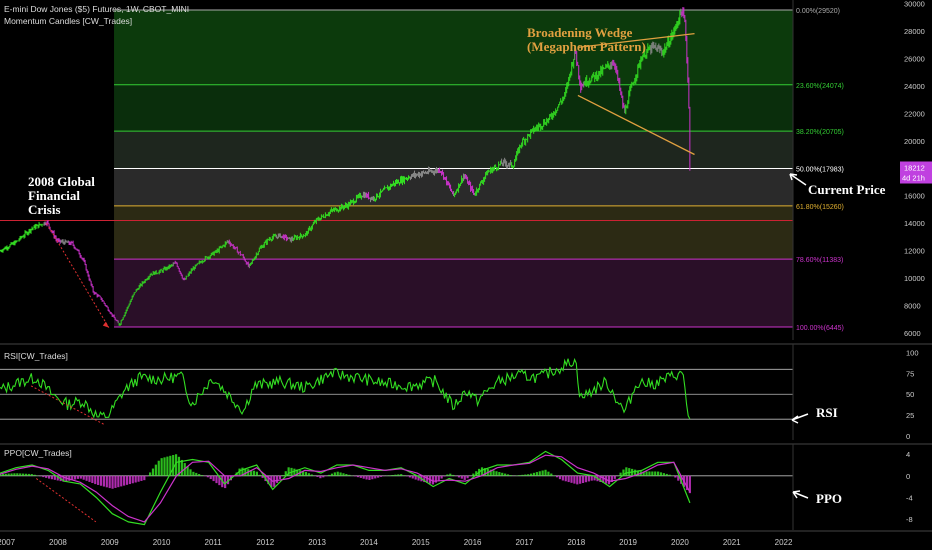  I want to click on time-axis-tick: 2020, so click(680, 542).